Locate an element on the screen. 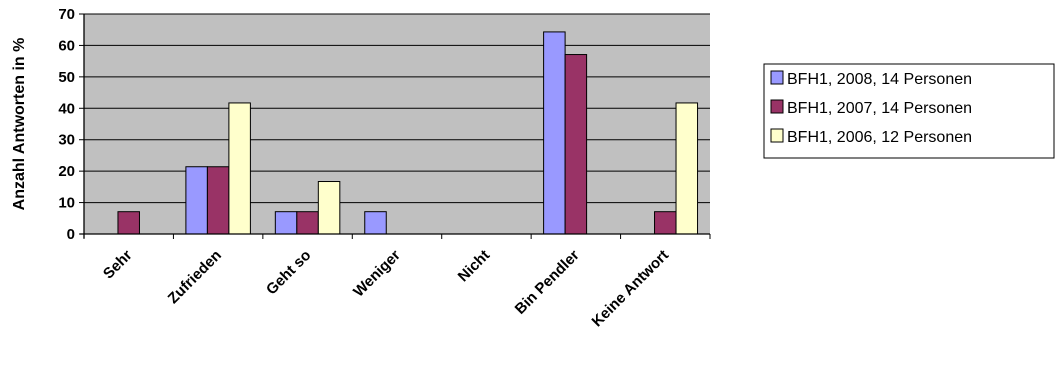 This screenshot has width=1059, height=374. y-tick-label: 10 is located at coordinates (66, 203).